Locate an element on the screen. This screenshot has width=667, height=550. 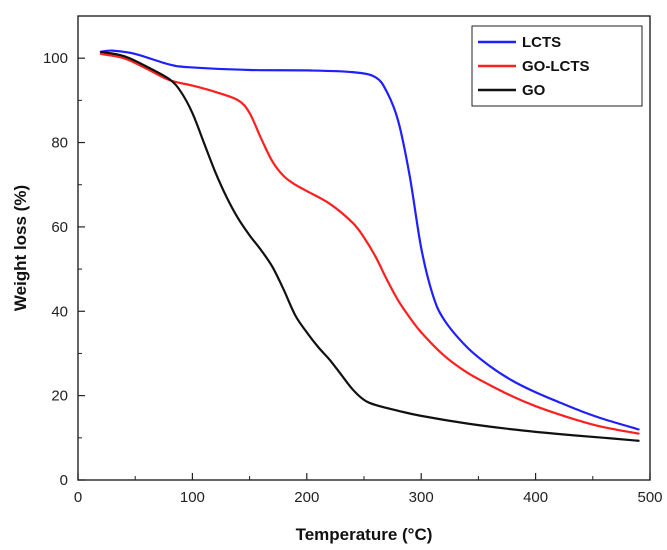
legend: LCTS GO-LCTS GO is located at coordinates (557, 66).